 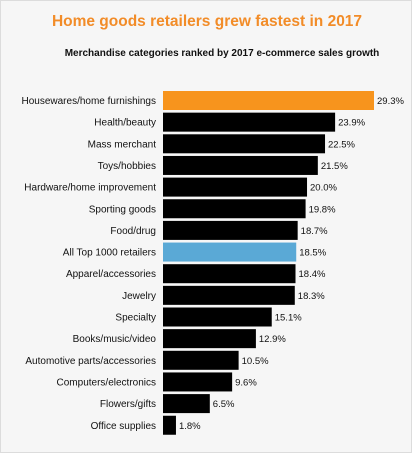 What do you see at coordinates (135, 318) in the screenshot?
I see `category-label: Specialty` at bounding box center [135, 318].